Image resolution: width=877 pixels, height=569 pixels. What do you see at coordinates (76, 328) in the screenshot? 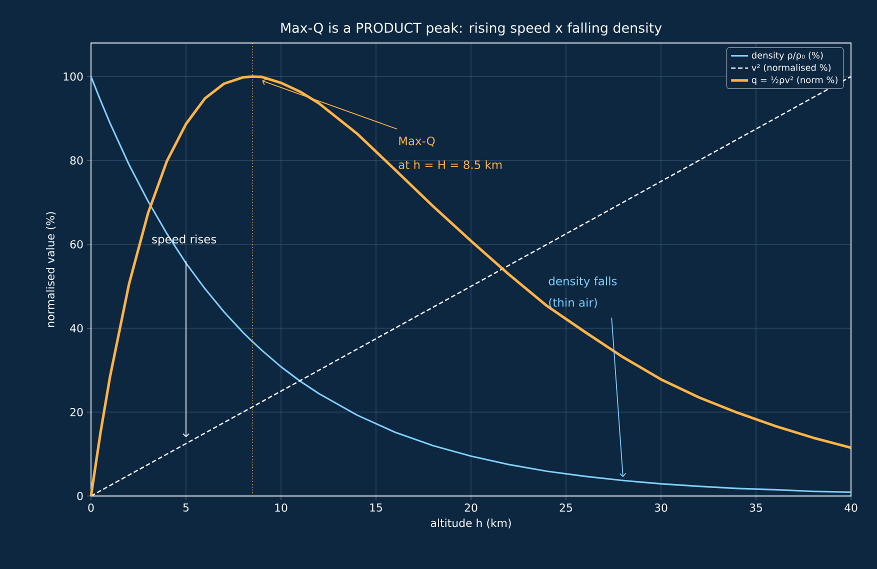
I see `y-tick-label: 40` at bounding box center [76, 328].